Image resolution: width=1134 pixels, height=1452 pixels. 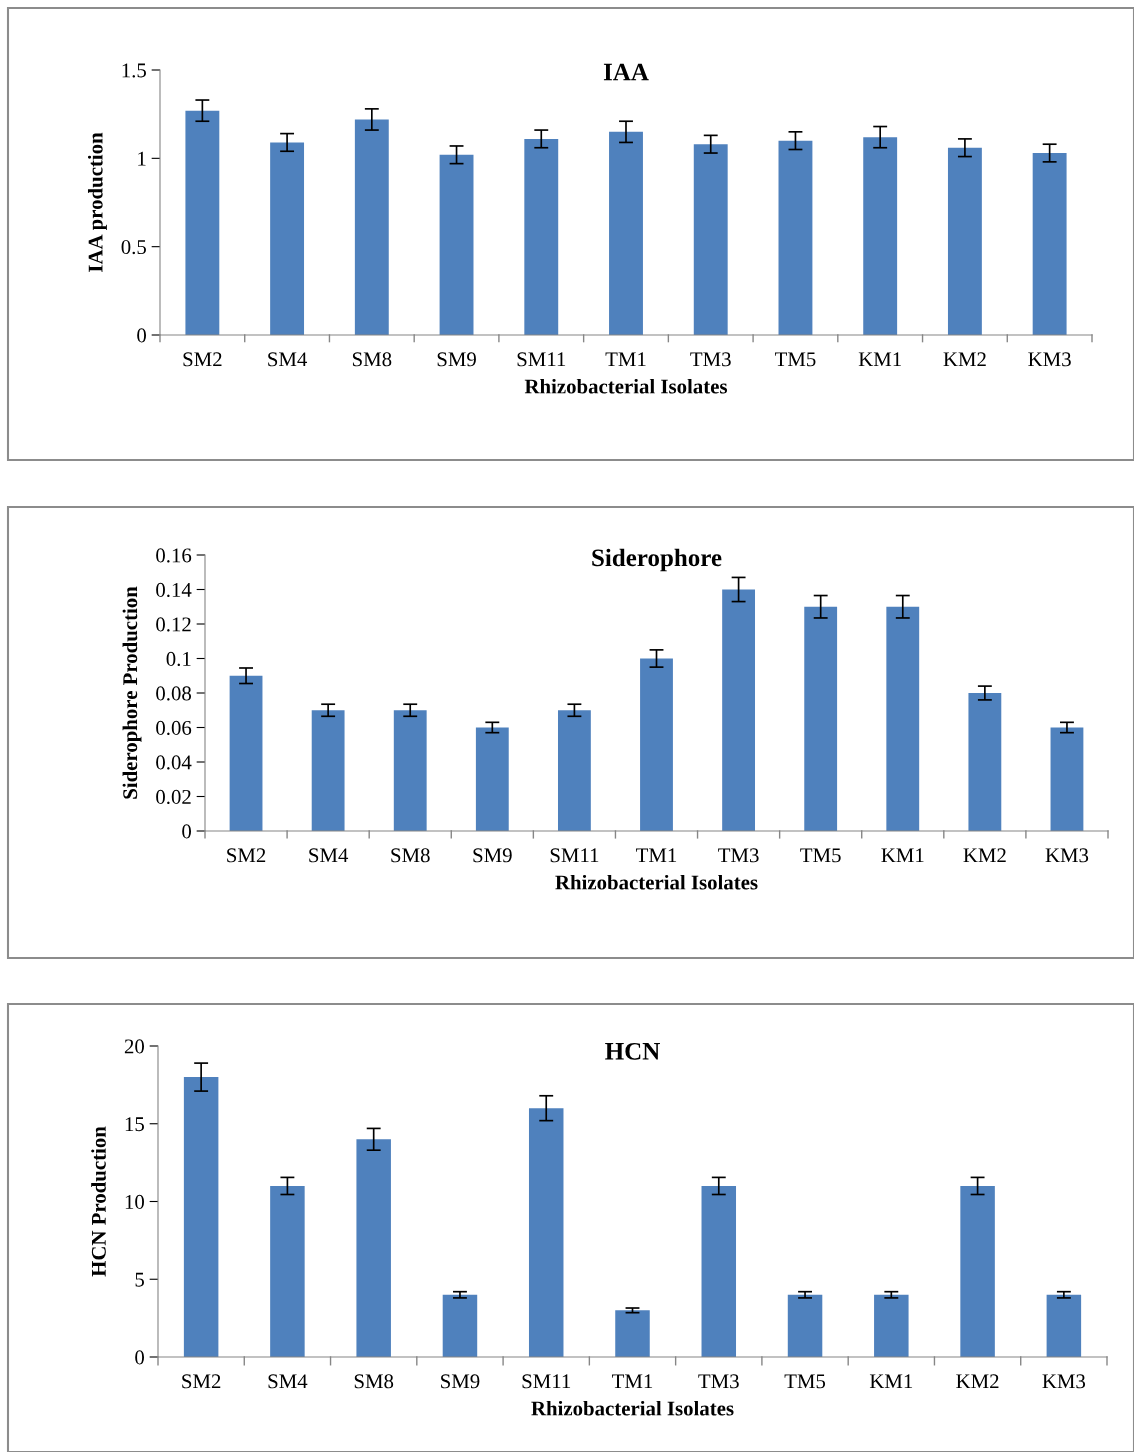 What do you see at coordinates (174, 693) in the screenshot?
I see `y-tick-label: 0.08` at bounding box center [174, 693].